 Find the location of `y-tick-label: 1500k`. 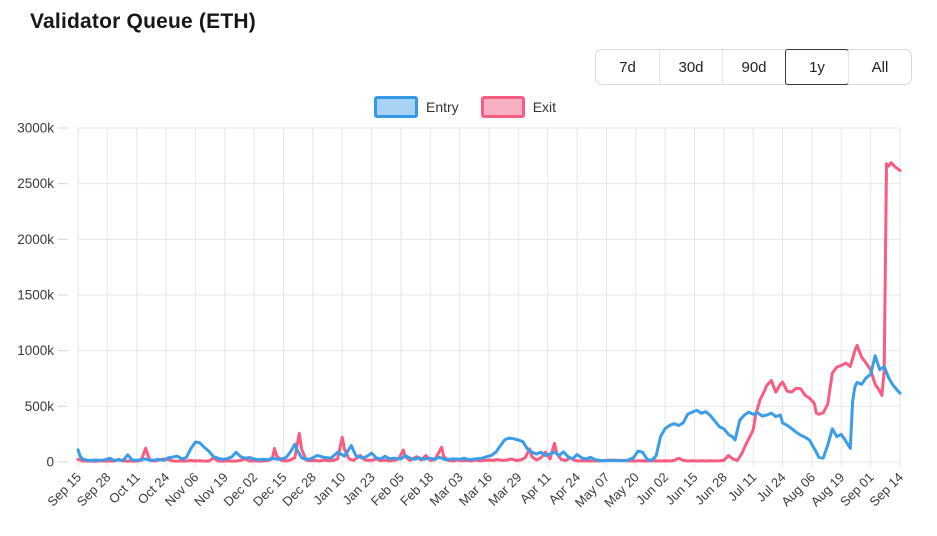

y-tick-label: 1500k is located at coordinates (35, 295).